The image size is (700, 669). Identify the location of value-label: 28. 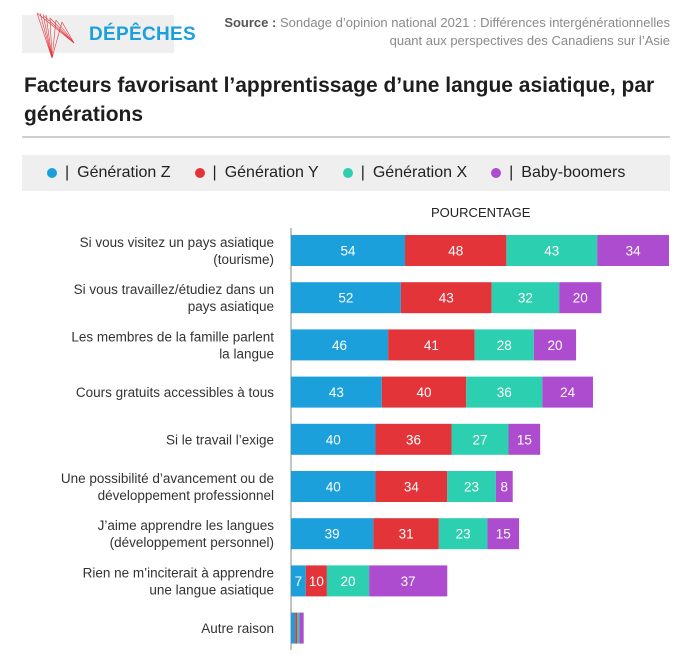
(504, 345).